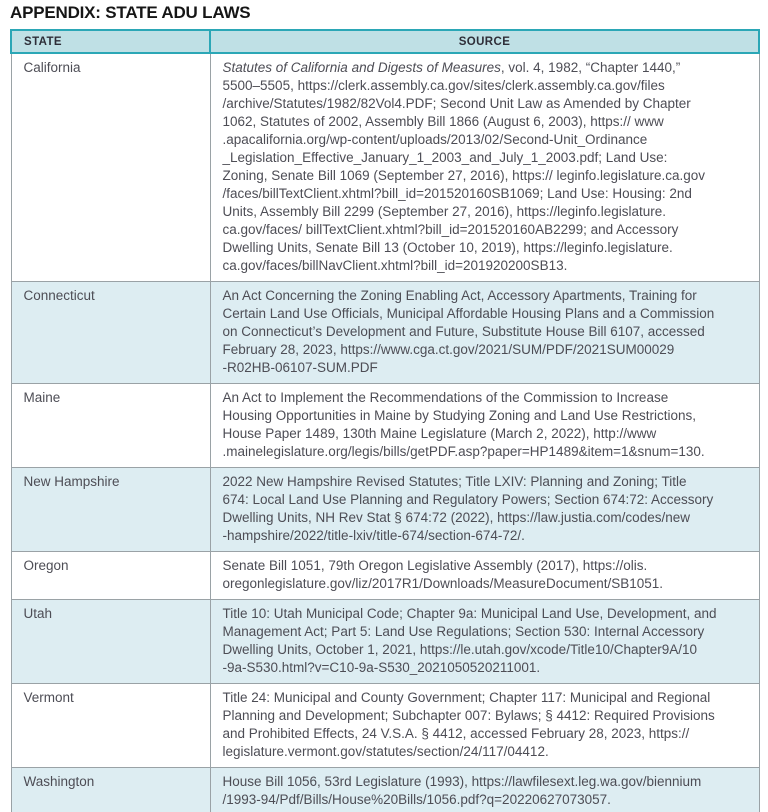  I want to click on state-cell: New Hampshire, so click(110, 509).